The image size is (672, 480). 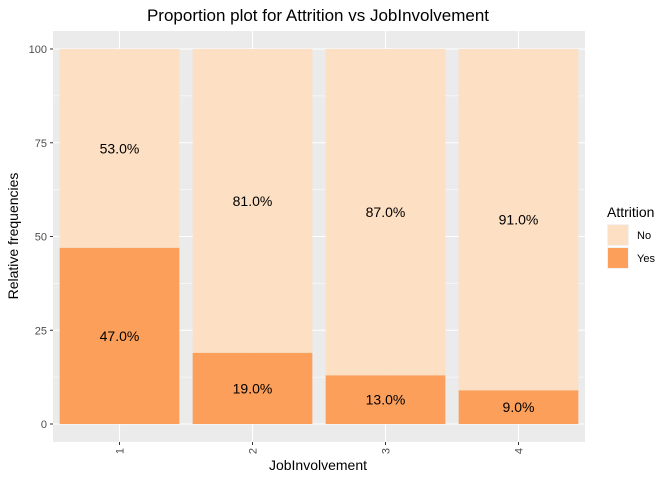 I want to click on y-tick-label: 100, so click(x=38, y=50).